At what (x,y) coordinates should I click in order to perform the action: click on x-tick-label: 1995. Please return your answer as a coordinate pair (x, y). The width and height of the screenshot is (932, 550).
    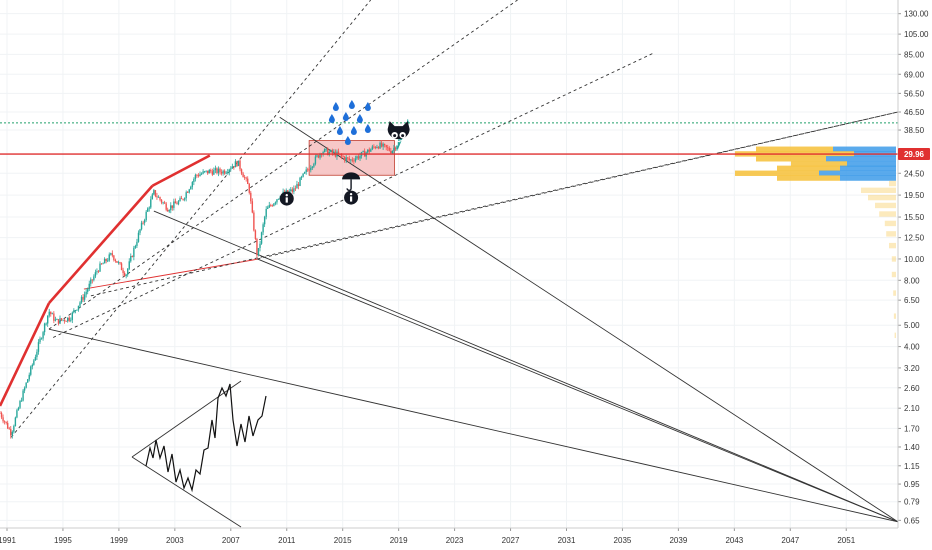
    Looking at the image, I should click on (63, 540).